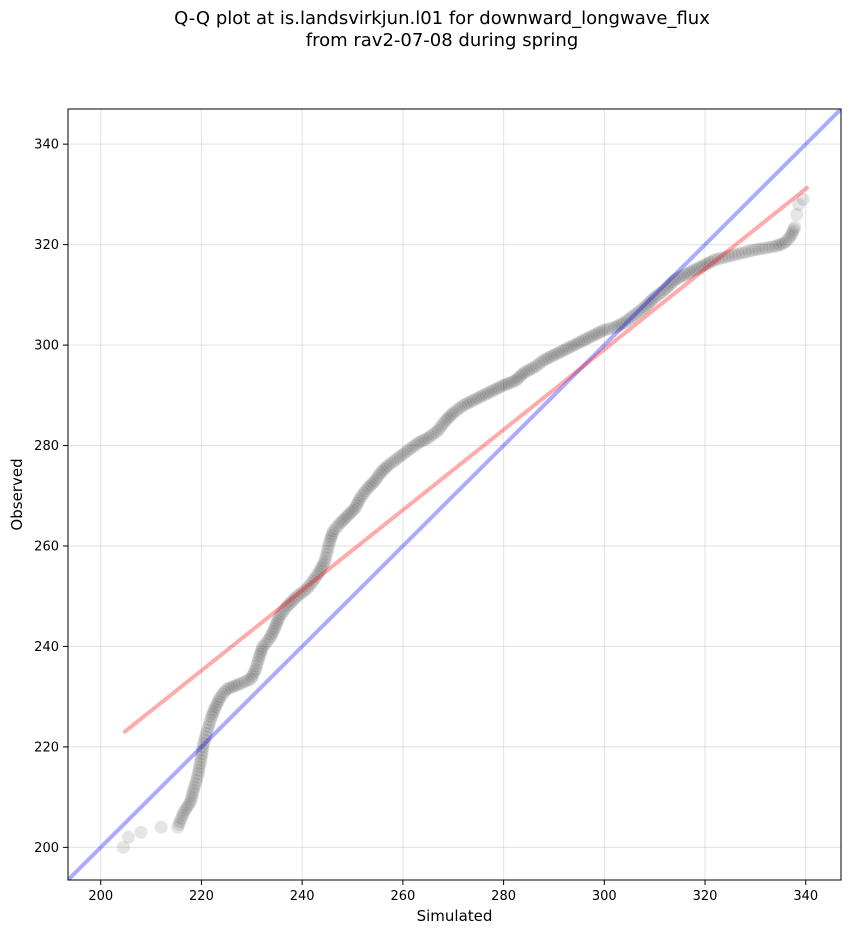 Image resolution: width=851 pixels, height=934 pixels. What do you see at coordinates (402, 896) in the screenshot?
I see `x-tick-label: 260` at bounding box center [402, 896].